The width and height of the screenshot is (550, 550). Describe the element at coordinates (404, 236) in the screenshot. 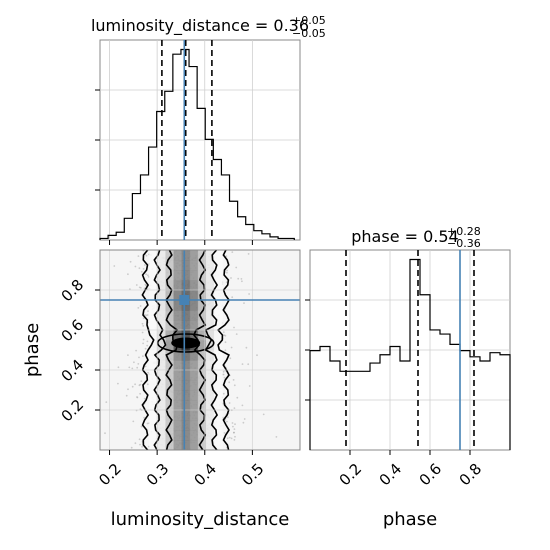

I see `hist2-title: phase = 0.54` at that location.